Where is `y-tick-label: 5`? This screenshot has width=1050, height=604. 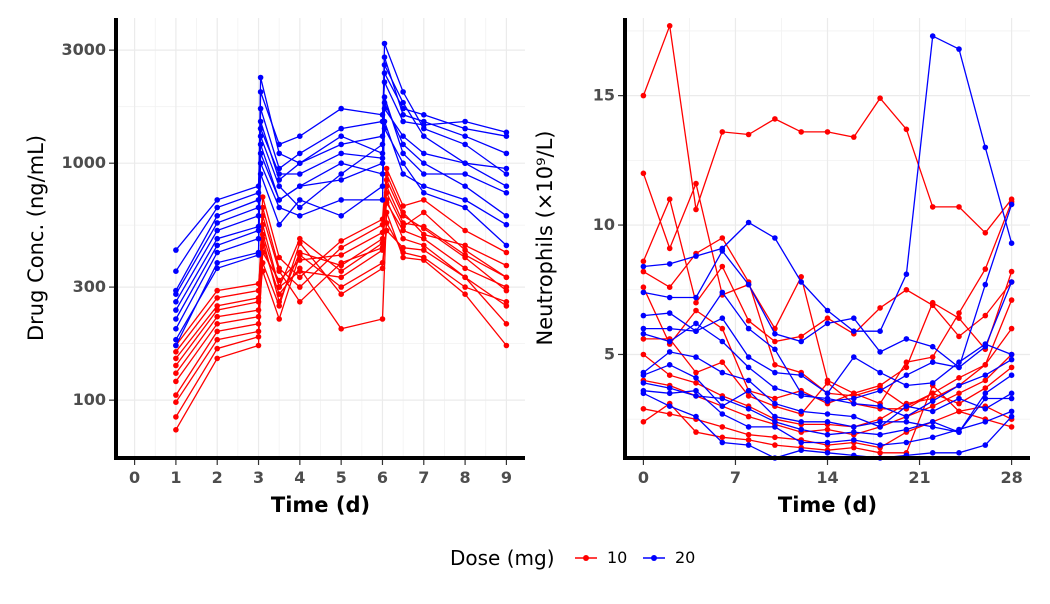 y-tick-label: 5 is located at coordinates (609, 353).